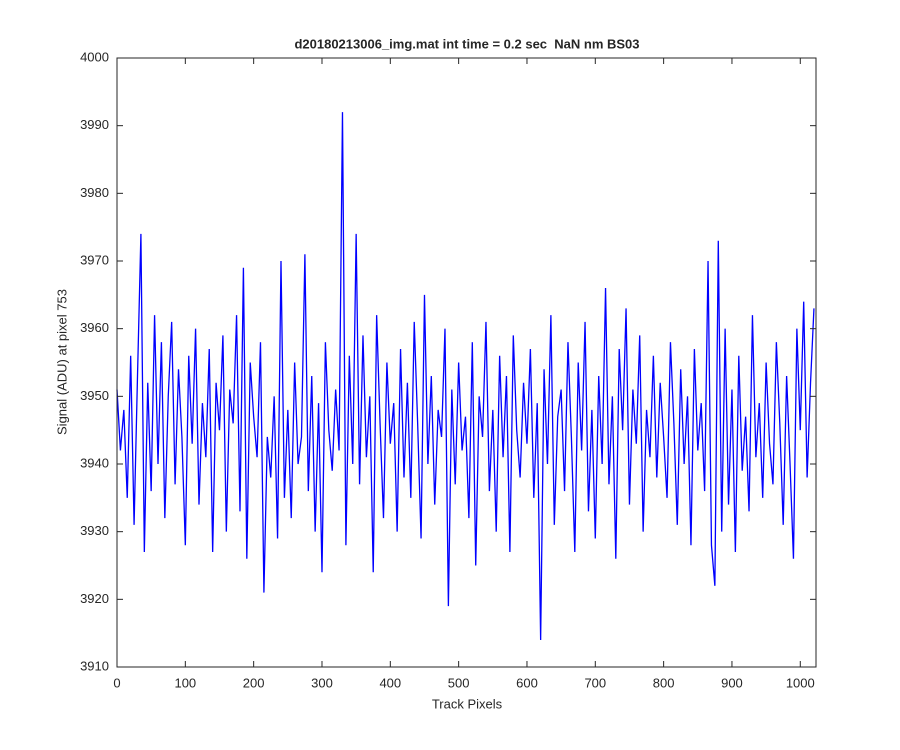 The height and width of the screenshot is (750, 900). What do you see at coordinates (94, 192) in the screenshot?
I see `y-tick-label: 3980` at bounding box center [94, 192].